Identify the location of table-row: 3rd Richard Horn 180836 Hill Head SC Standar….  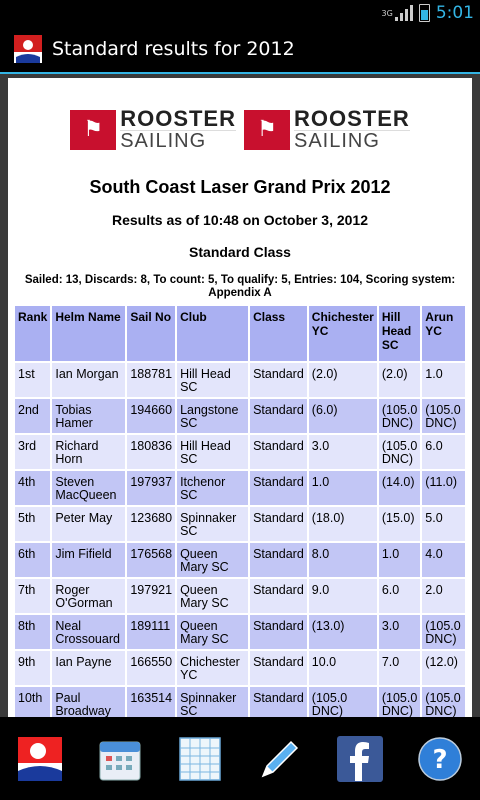
(240, 452).